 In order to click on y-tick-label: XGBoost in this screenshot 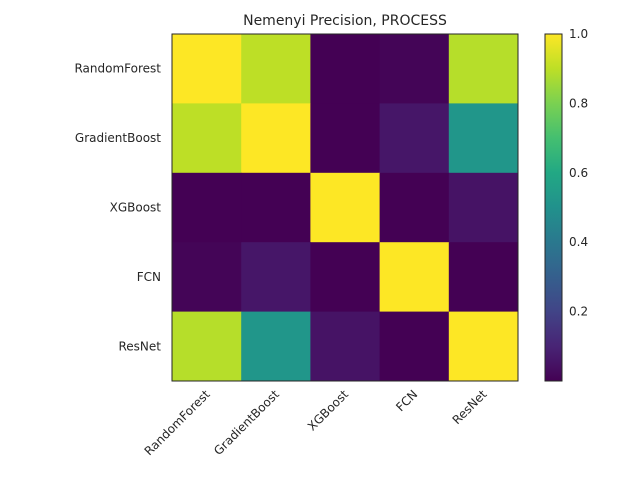, I will do `click(136, 208)`.